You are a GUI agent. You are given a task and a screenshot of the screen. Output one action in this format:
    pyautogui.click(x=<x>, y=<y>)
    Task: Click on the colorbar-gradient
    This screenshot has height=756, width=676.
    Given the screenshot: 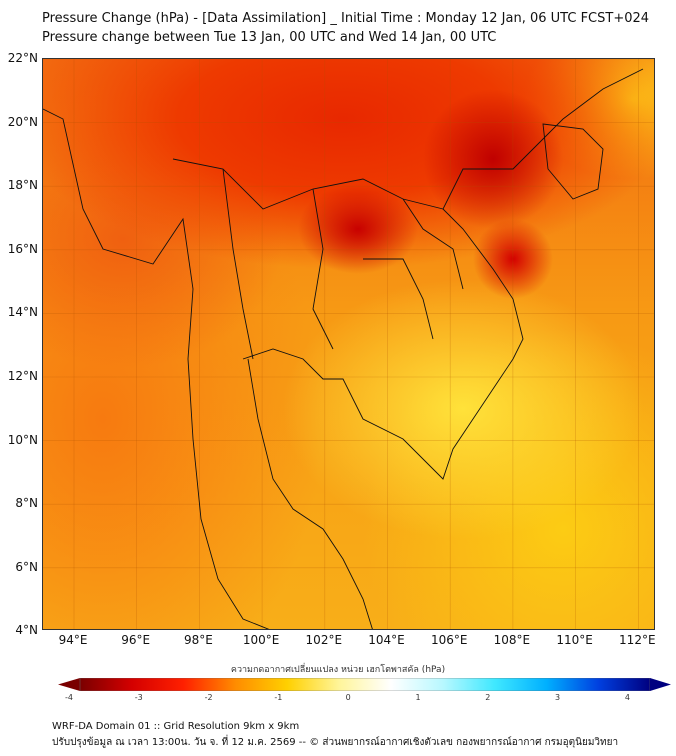 What is the action you would take?
    pyautogui.click(x=365, y=684)
    